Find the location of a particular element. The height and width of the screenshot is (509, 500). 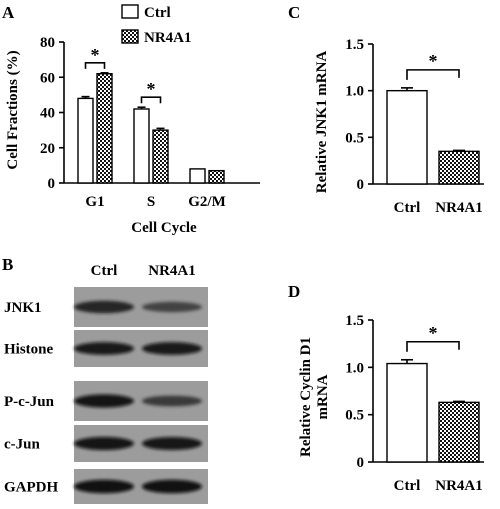

bar-nr4a1-s is located at coordinates (160, 156).